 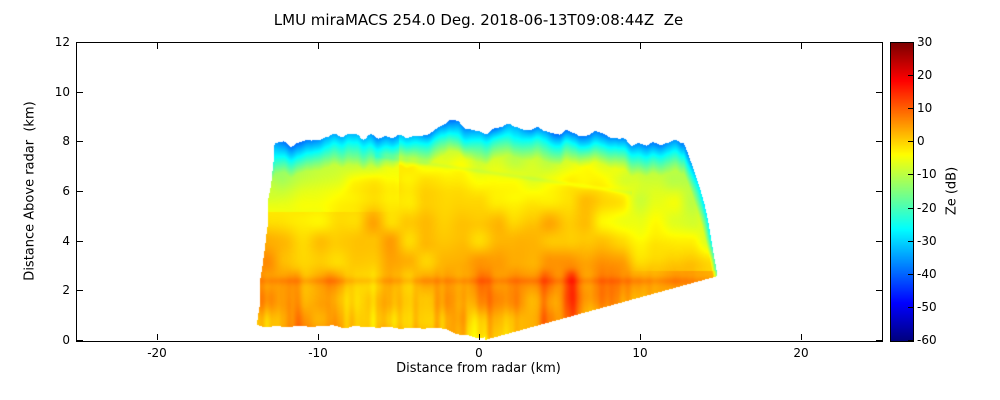 What do you see at coordinates (318, 353) in the screenshot?
I see `x-tick-label: -10` at bounding box center [318, 353].